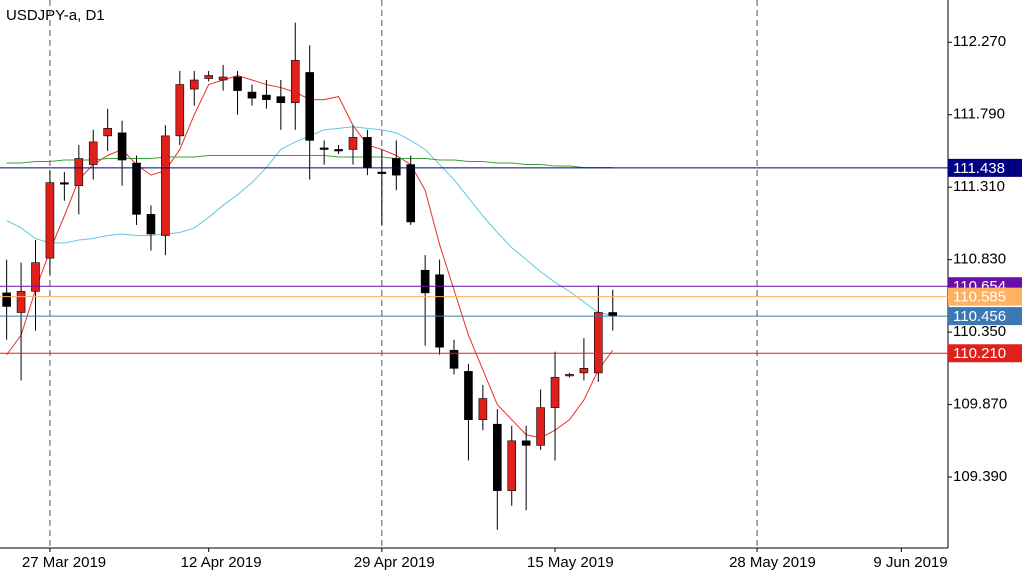  I want to click on x-tick-label: 12 Apr 2019, so click(221, 562).